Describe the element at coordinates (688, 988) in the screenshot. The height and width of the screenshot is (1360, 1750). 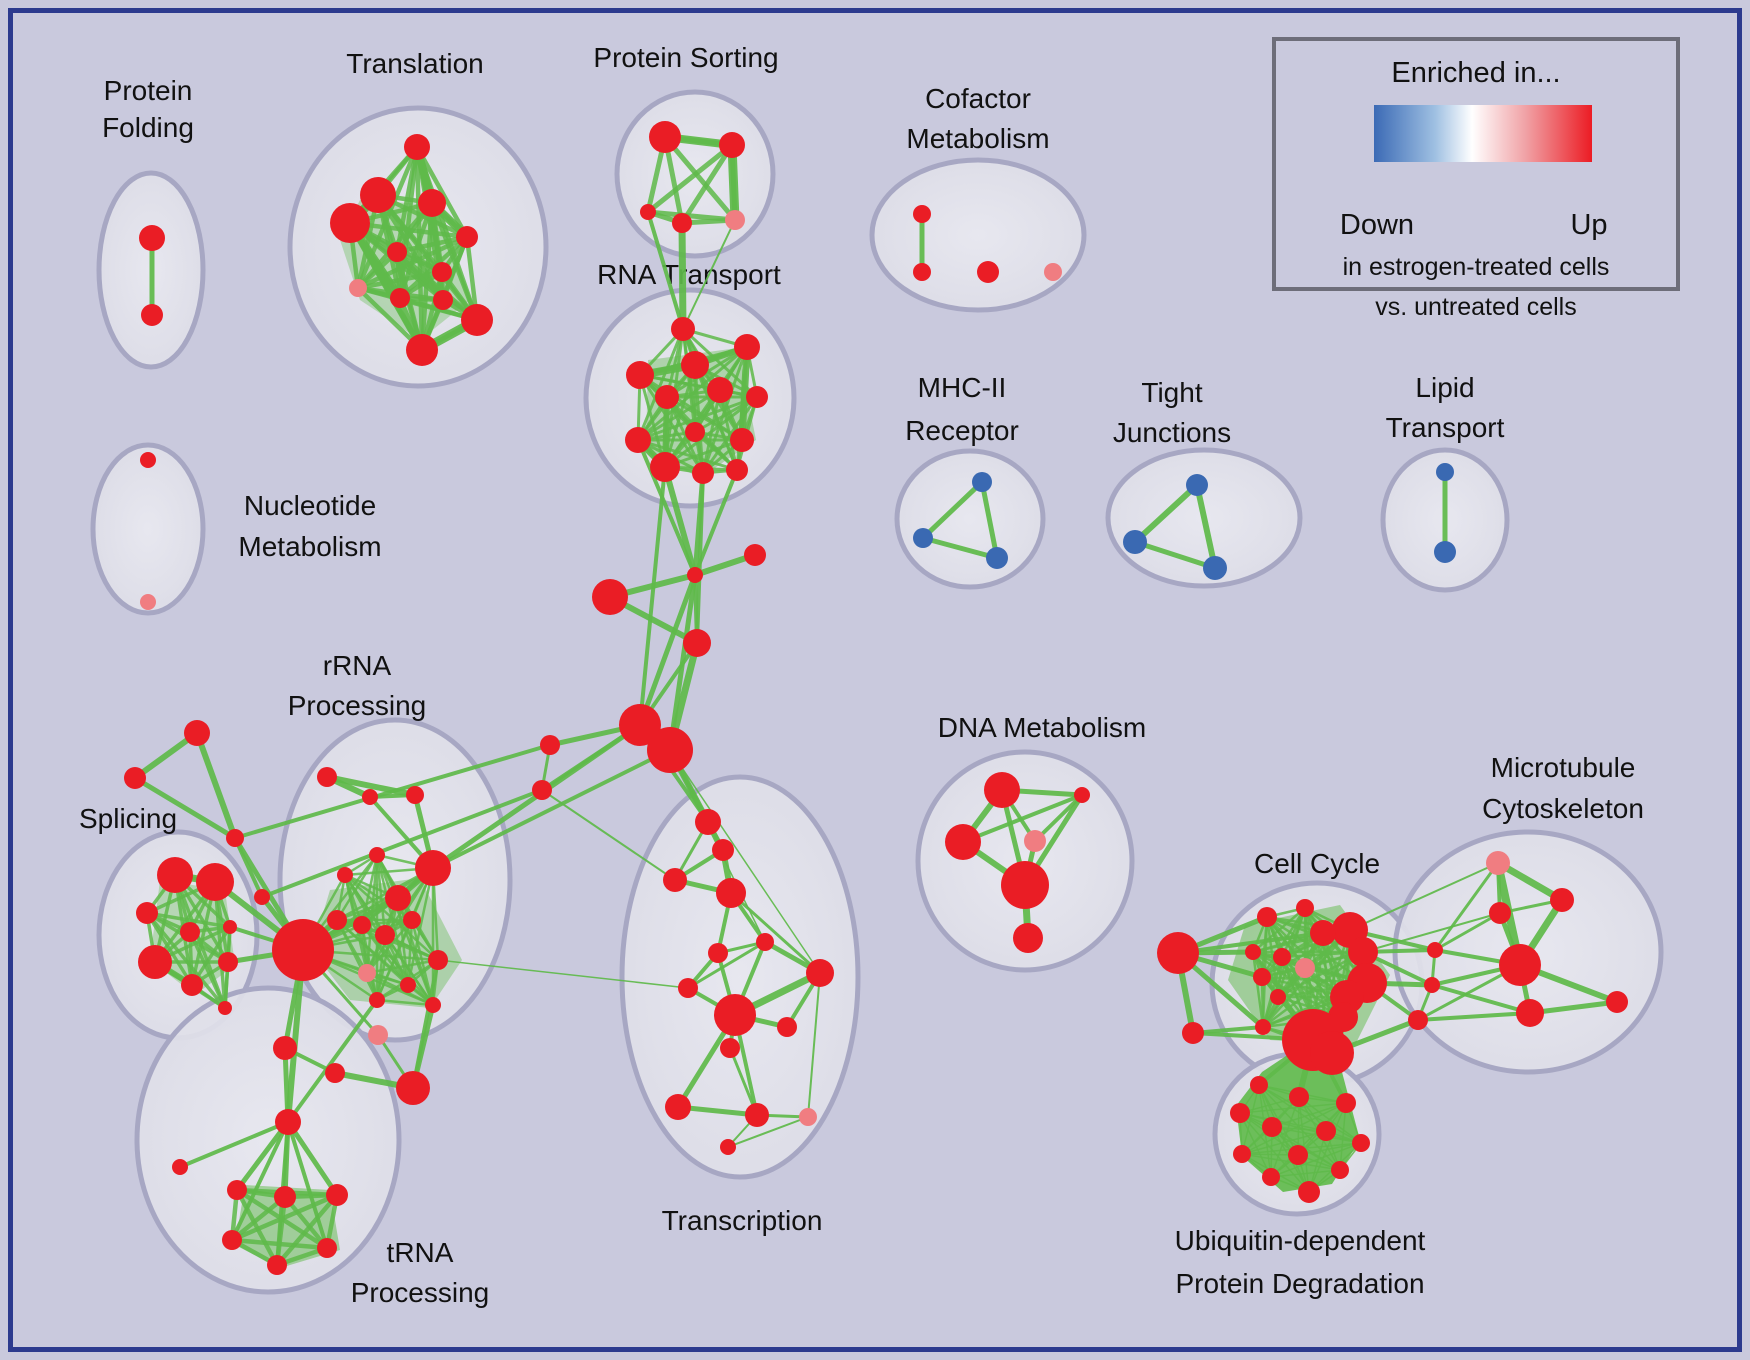
I see `node-tx8` at that location.